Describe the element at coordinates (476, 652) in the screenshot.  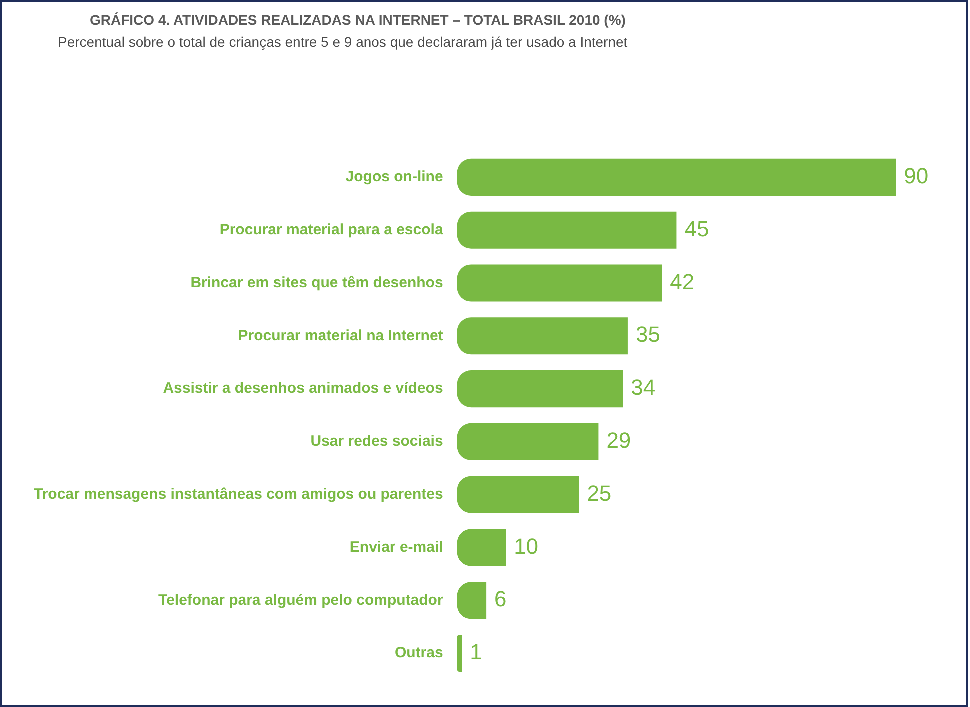
I see `data-label: 1` at that location.